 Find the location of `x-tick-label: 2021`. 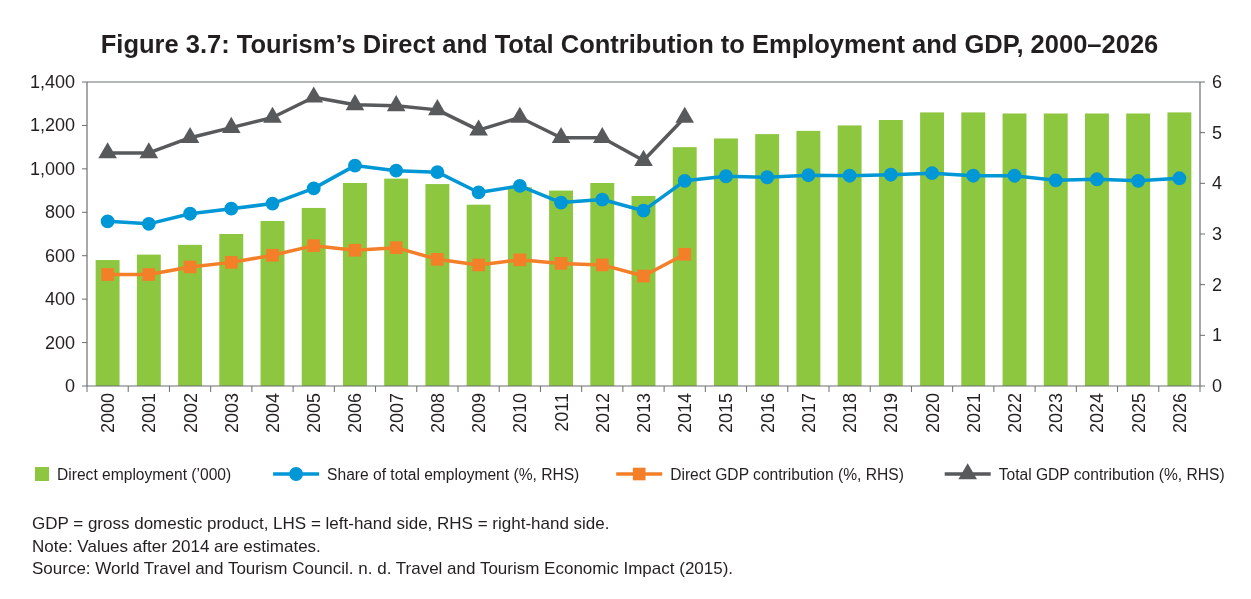

x-tick-label: 2021 is located at coordinates (973, 413).